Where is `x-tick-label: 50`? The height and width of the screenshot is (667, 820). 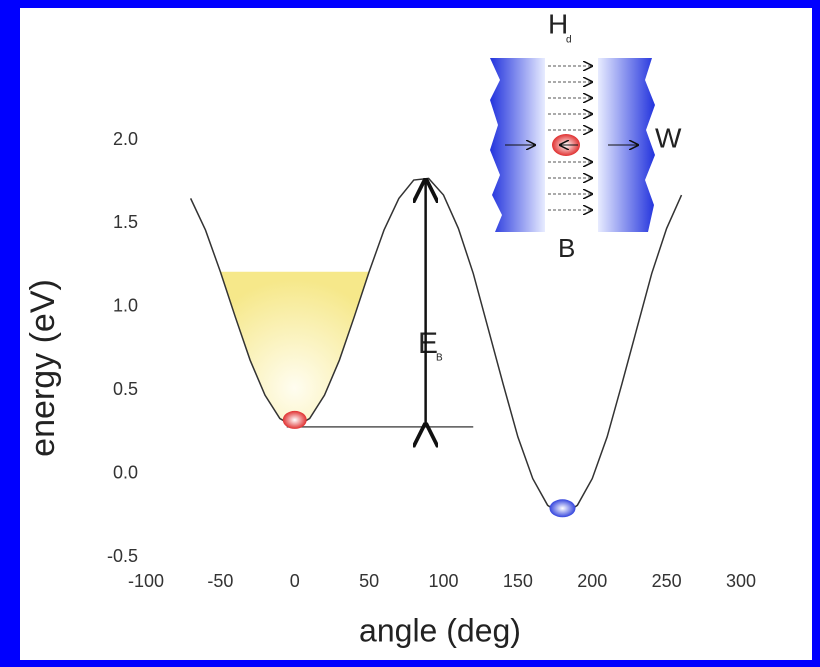 x-tick-label: 50 is located at coordinates (369, 581).